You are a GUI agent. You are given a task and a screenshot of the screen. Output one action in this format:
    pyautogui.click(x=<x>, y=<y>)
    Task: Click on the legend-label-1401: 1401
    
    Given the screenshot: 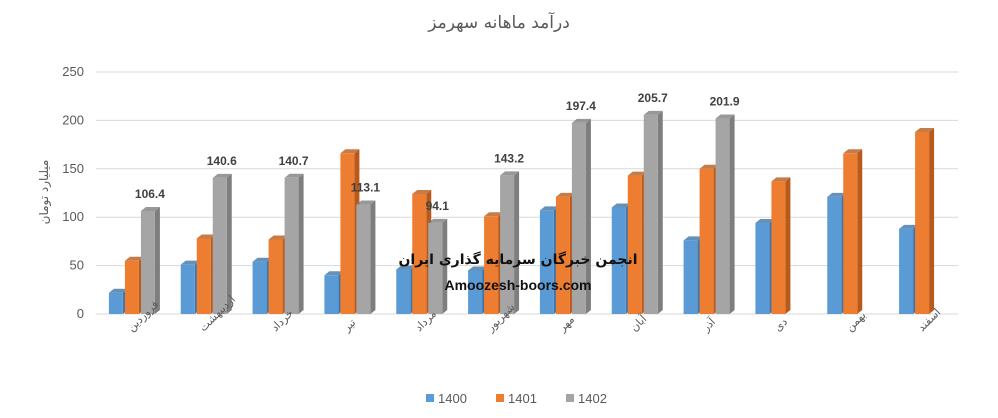 What is the action you would take?
    pyautogui.click(x=522, y=398)
    